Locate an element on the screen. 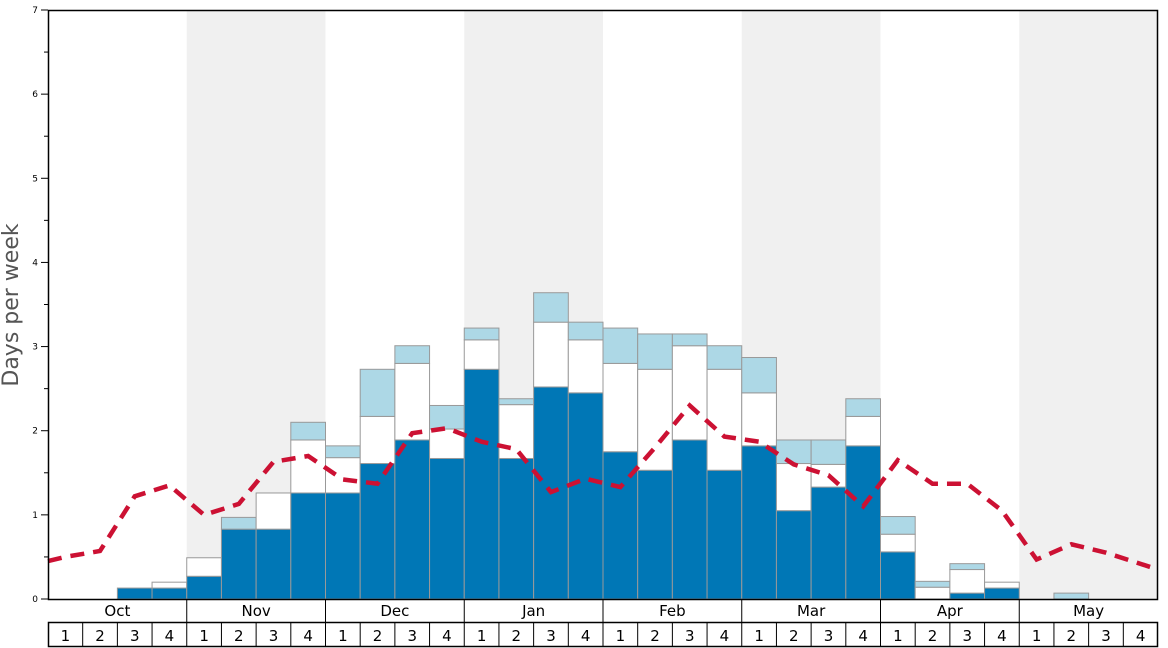 Image resolution: width=1168 pixels, height=648 pixels. y-tick-label: 6 is located at coordinates (35, 95).